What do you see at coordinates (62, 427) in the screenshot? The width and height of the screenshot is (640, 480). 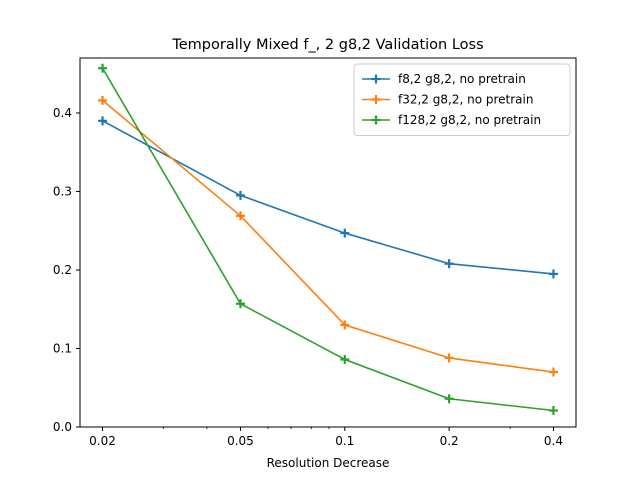 I see `y-tick-label: 0.0` at bounding box center [62, 427].